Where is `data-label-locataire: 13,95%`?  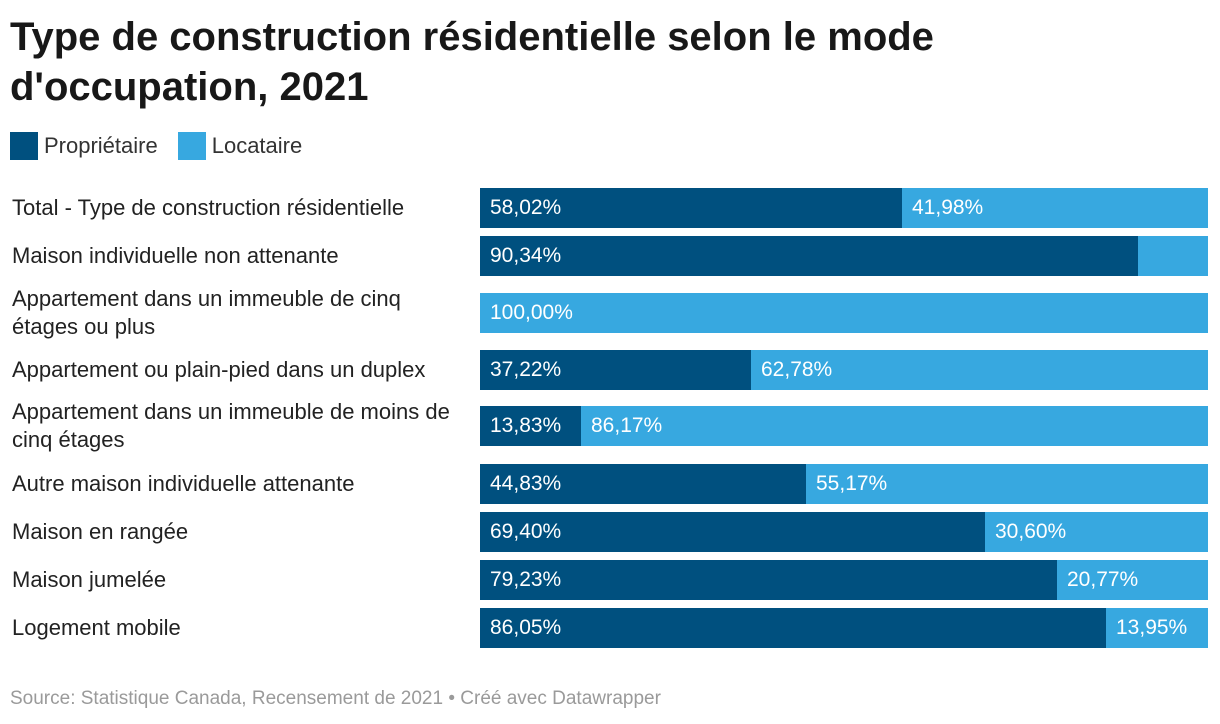
data-label-locataire: 13,95% is located at coordinates (1152, 627).